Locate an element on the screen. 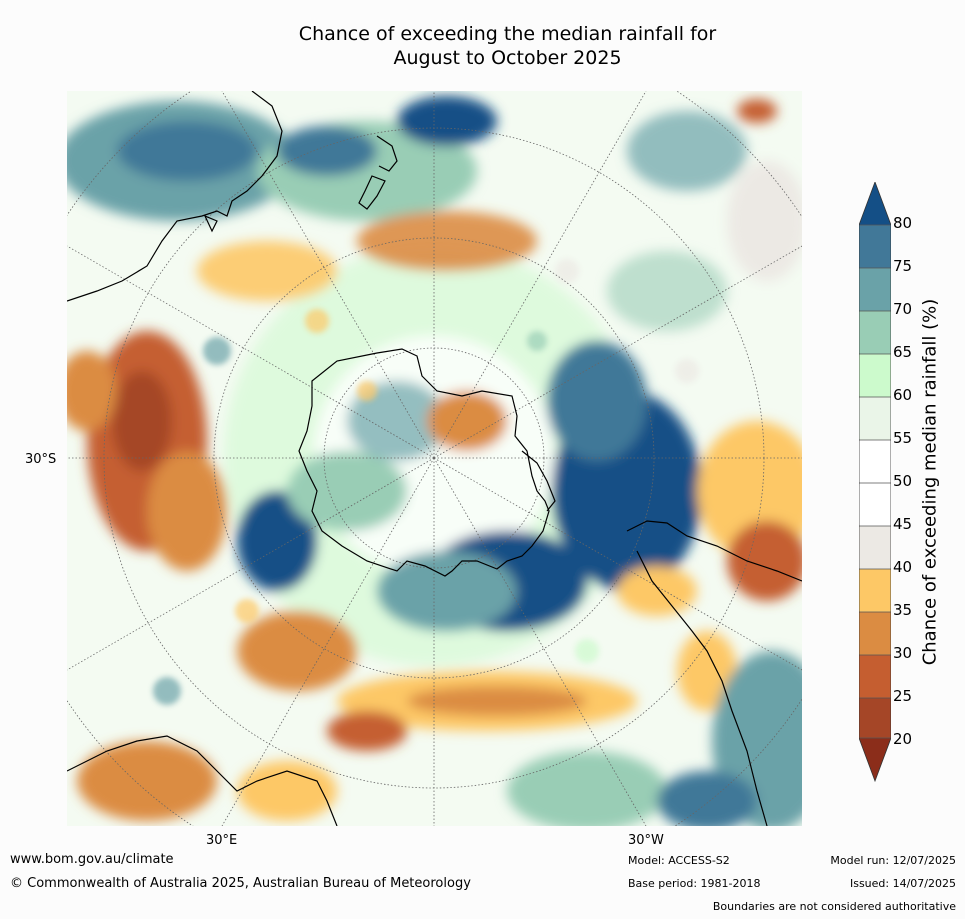 This screenshot has width=965, height=919. antarctica-coastline is located at coordinates (424, 462).